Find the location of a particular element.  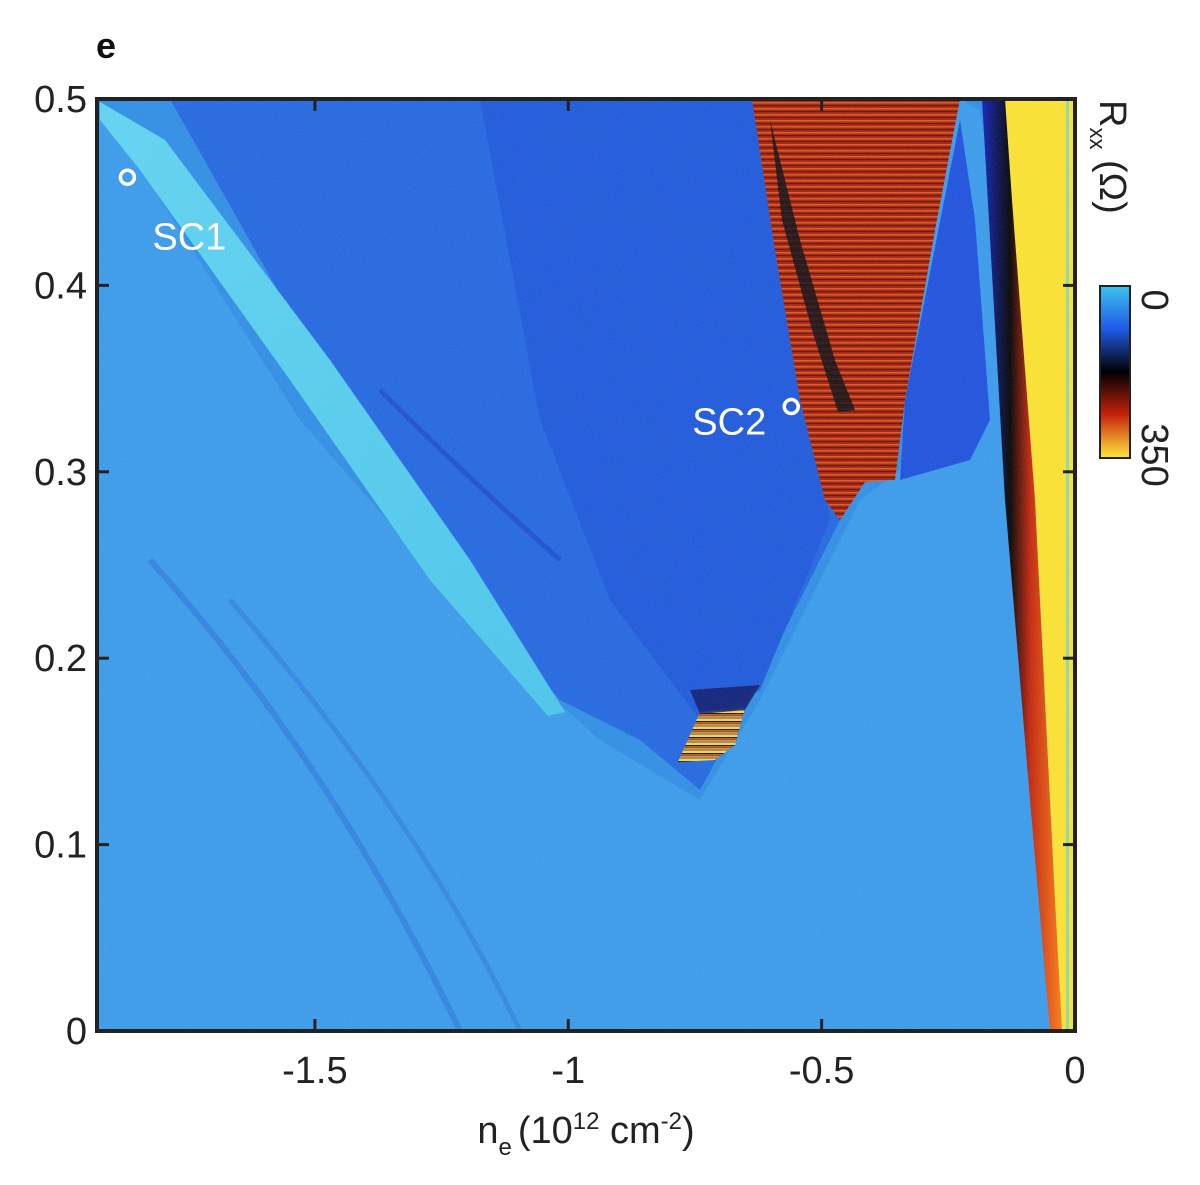

x-label-exp2: -2 is located at coordinates (671, 1121).